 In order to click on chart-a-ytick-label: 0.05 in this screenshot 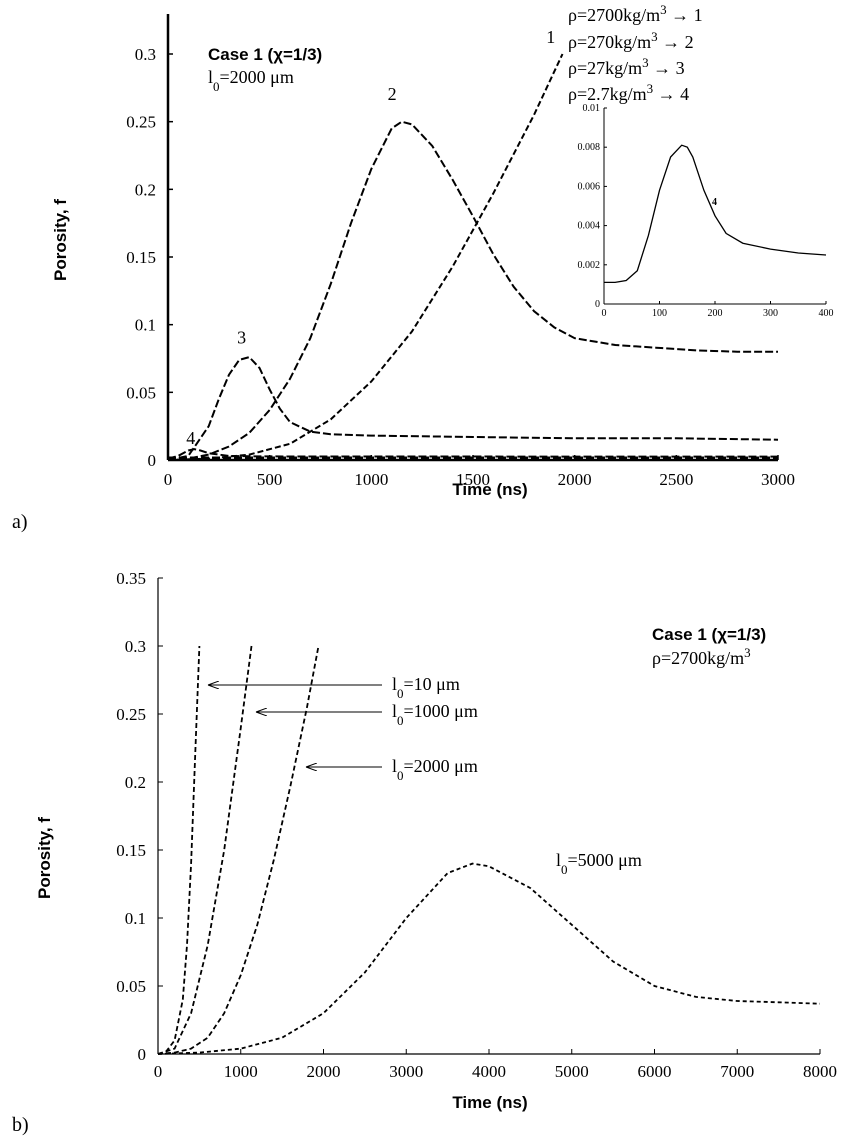, I will do `click(141, 392)`.